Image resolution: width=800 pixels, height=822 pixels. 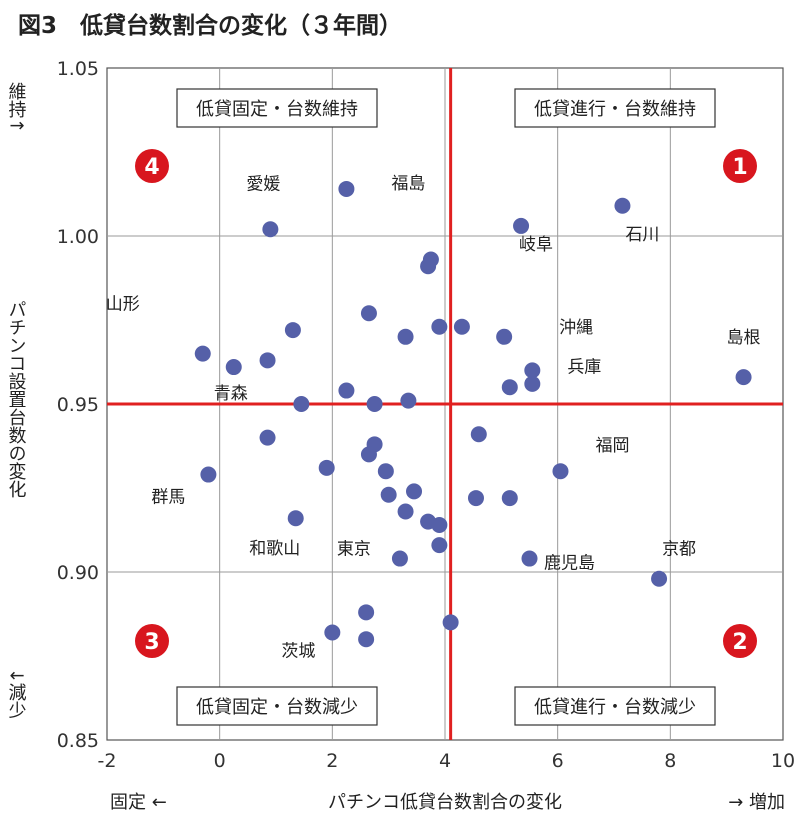 I want to click on y-tick-label: 1.00, so click(x=78, y=237).